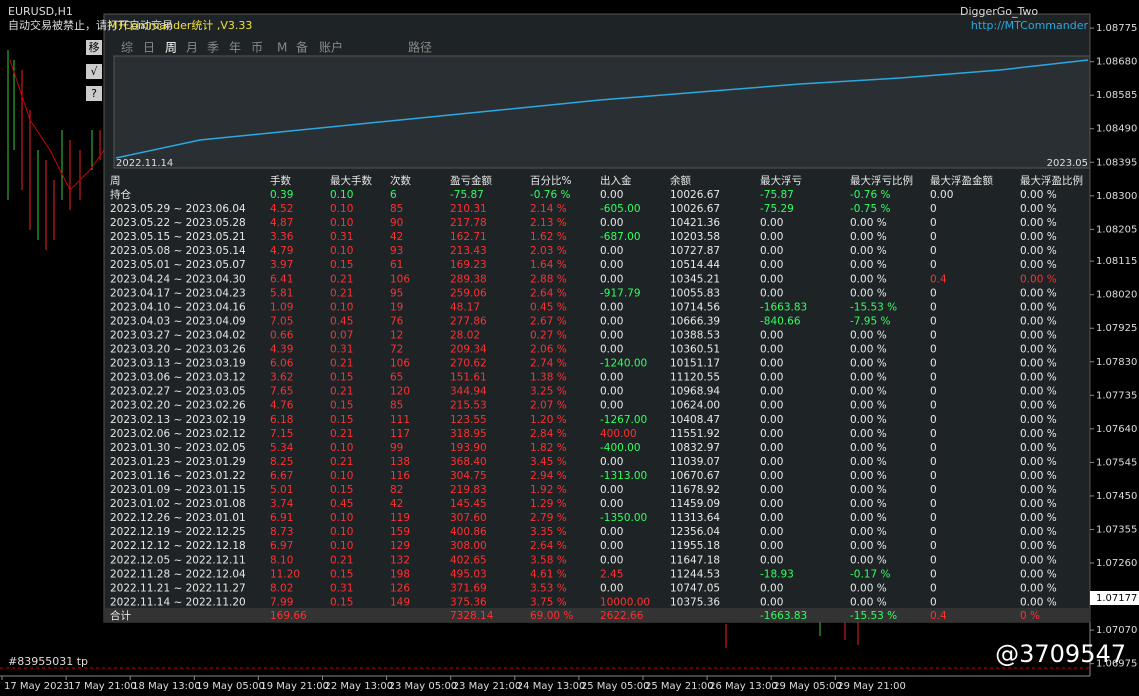  What do you see at coordinates (695, 321) in the screenshot?
I see `table-cell: 10666.39` at bounding box center [695, 321].